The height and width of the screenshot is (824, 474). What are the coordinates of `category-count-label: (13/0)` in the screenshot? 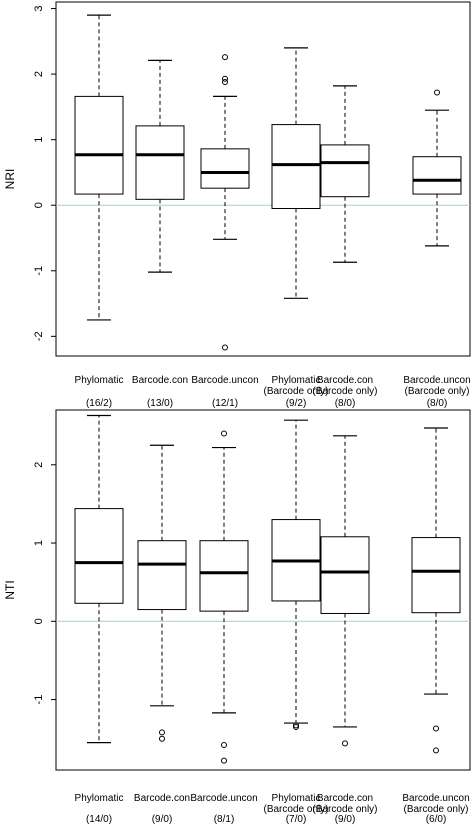 It's located at (160, 403).